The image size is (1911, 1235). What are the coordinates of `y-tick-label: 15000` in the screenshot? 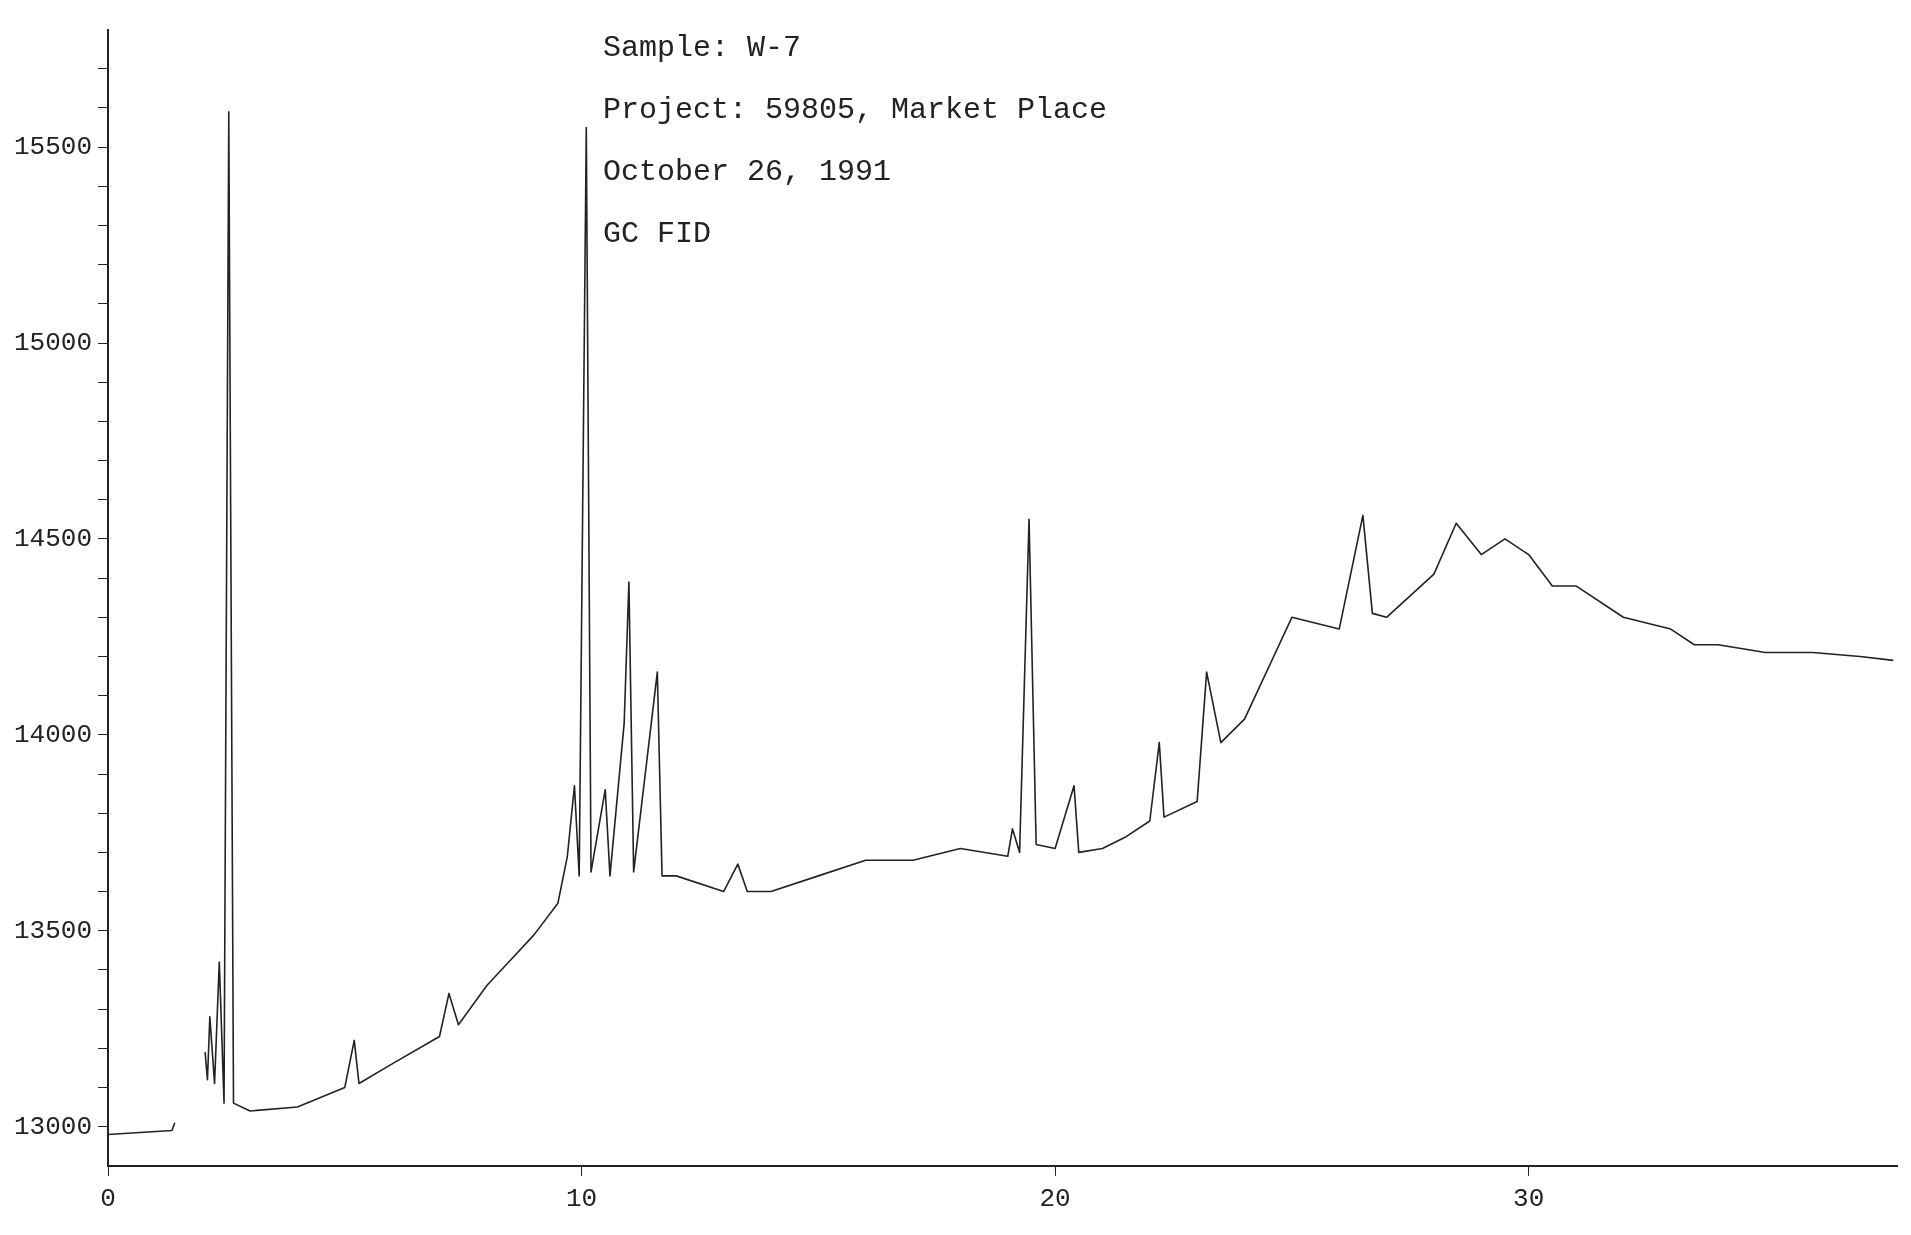 It's located at (53, 342).